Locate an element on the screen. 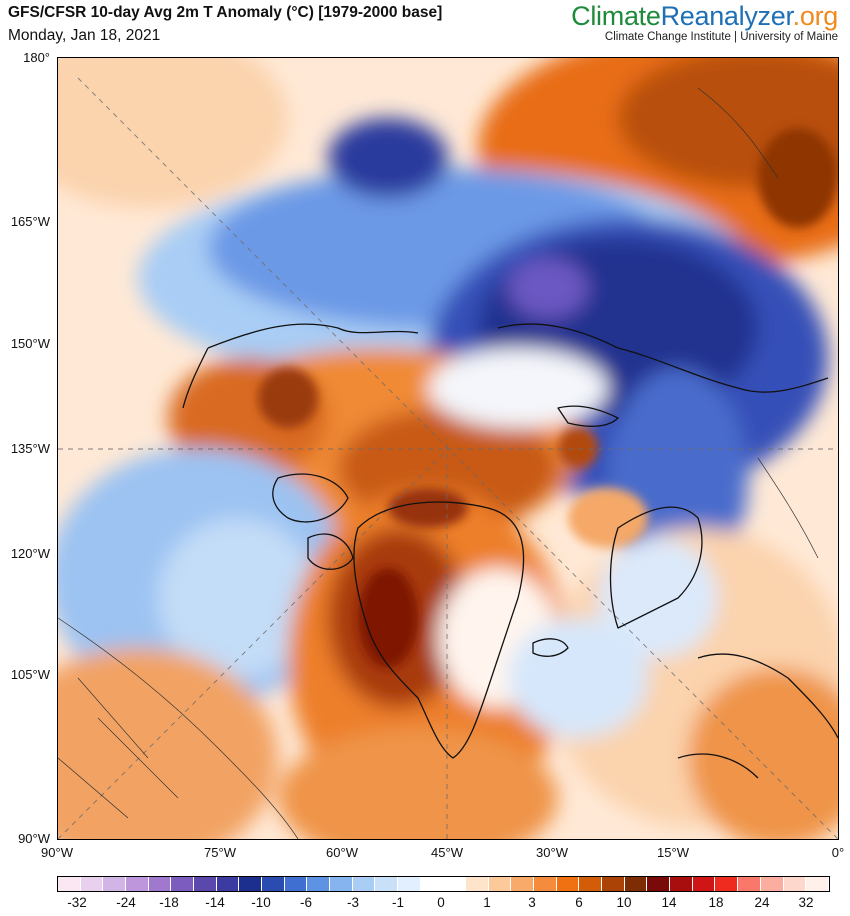  coast-scandinavia is located at coordinates (656, 567).